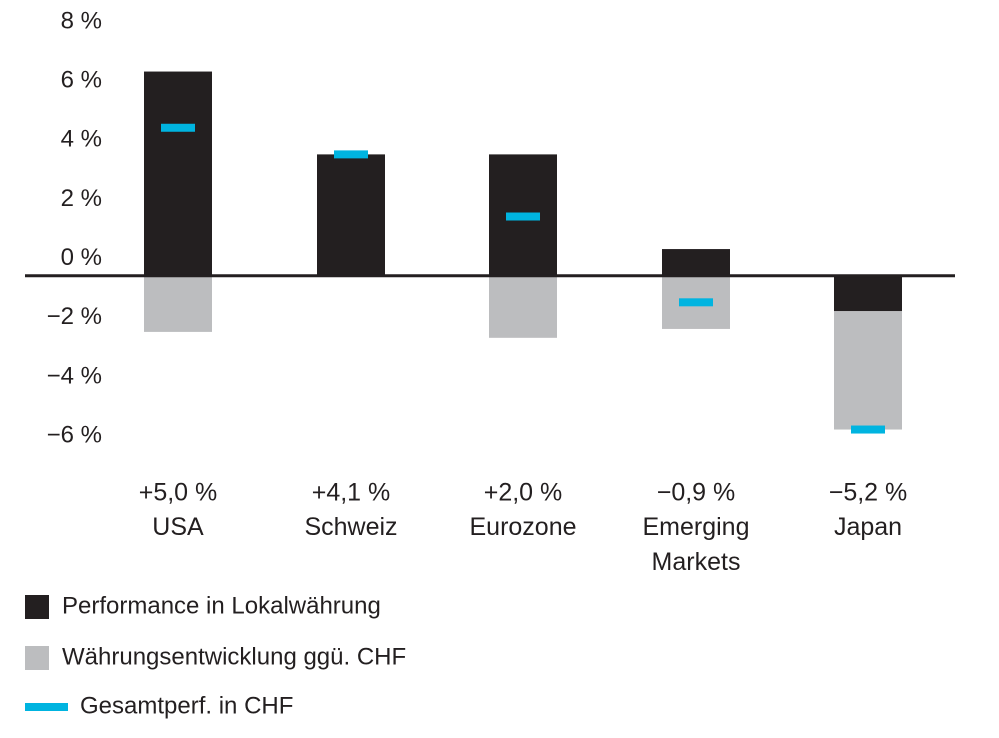 Image resolution: width=999 pixels, height=738 pixels. I want to click on y-tick-label: 0 %, so click(81, 257).